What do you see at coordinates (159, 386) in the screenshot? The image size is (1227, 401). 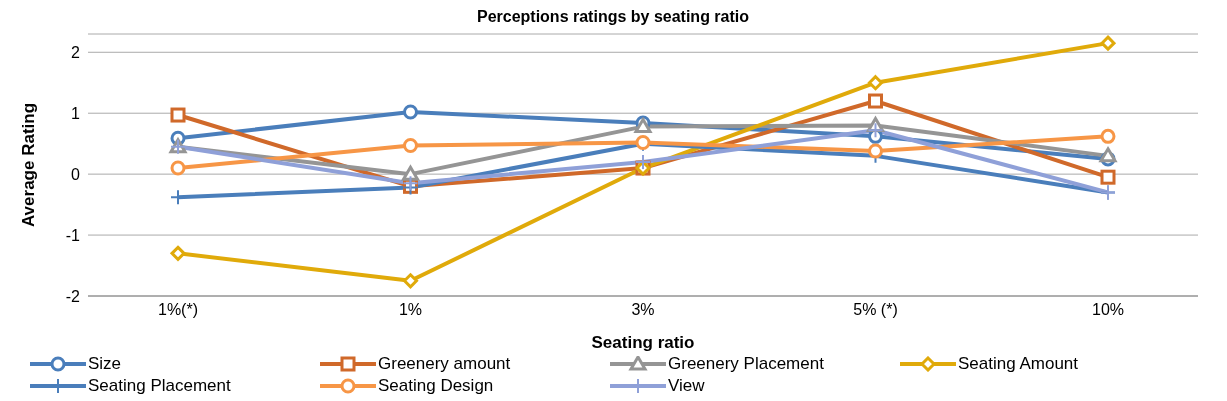 I see `legend-label: Seating Placement` at bounding box center [159, 386].